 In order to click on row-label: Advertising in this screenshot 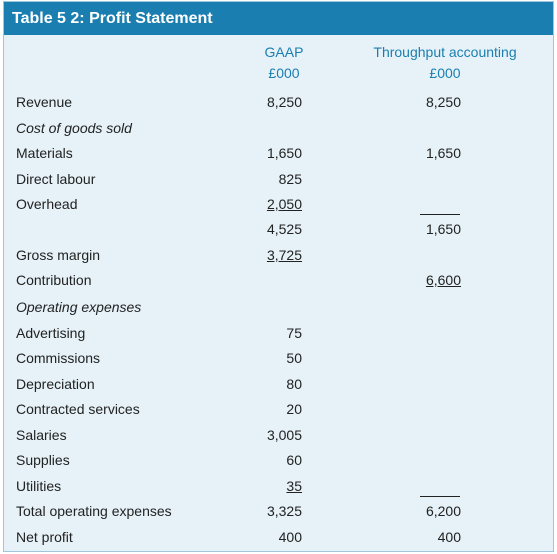, I will do `click(51, 333)`.